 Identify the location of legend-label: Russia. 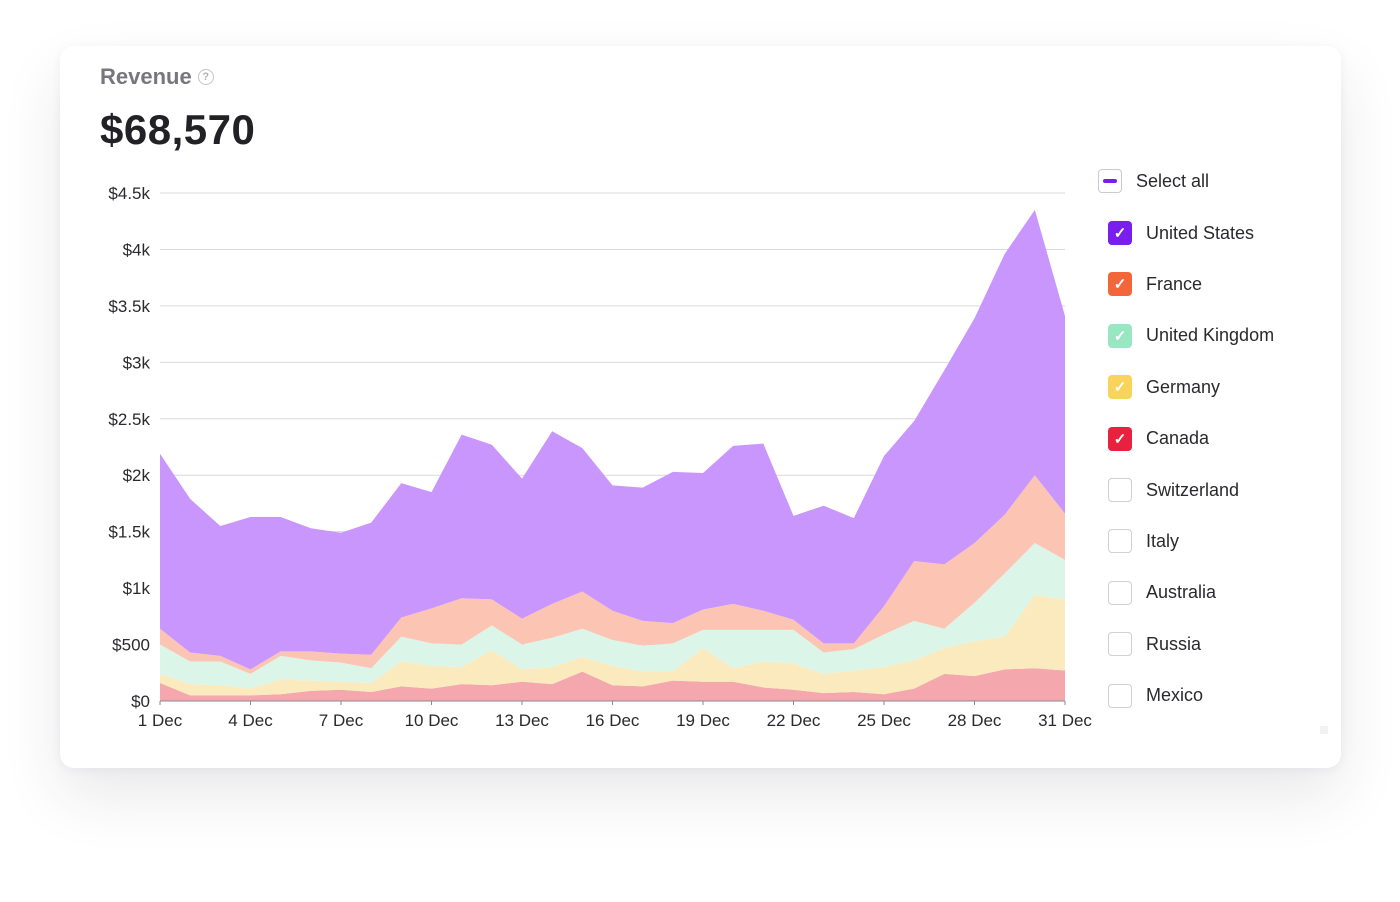
(1174, 643).